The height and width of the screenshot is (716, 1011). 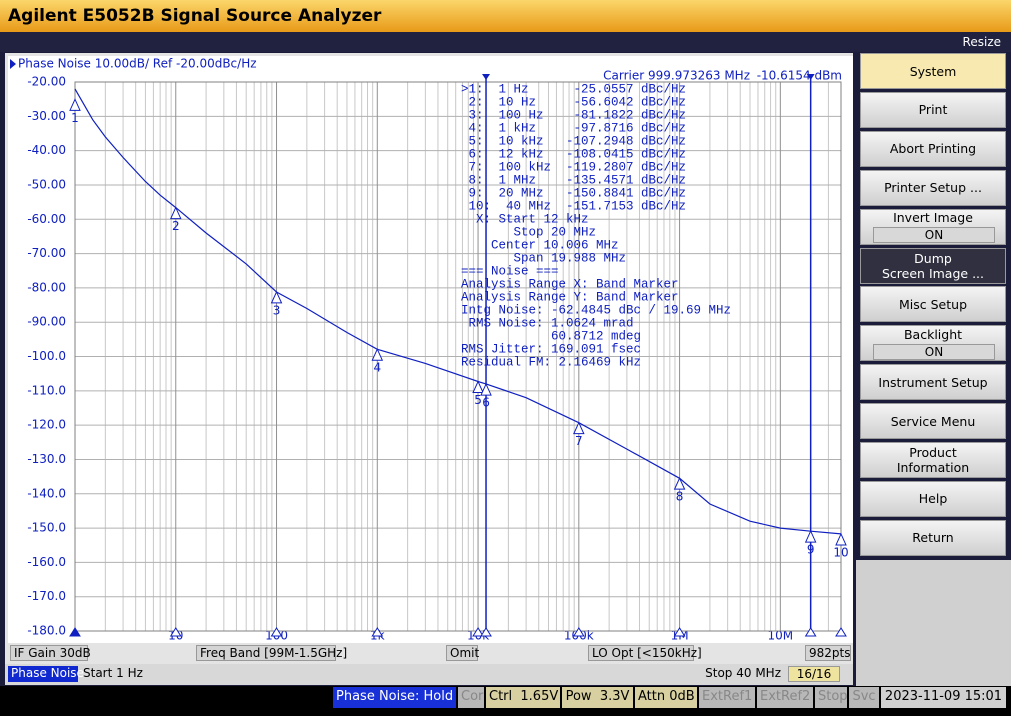 What do you see at coordinates (570, 297) in the screenshot?
I see `marker-table-line: Analysis Range Y: Band Marker` at bounding box center [570, 297].